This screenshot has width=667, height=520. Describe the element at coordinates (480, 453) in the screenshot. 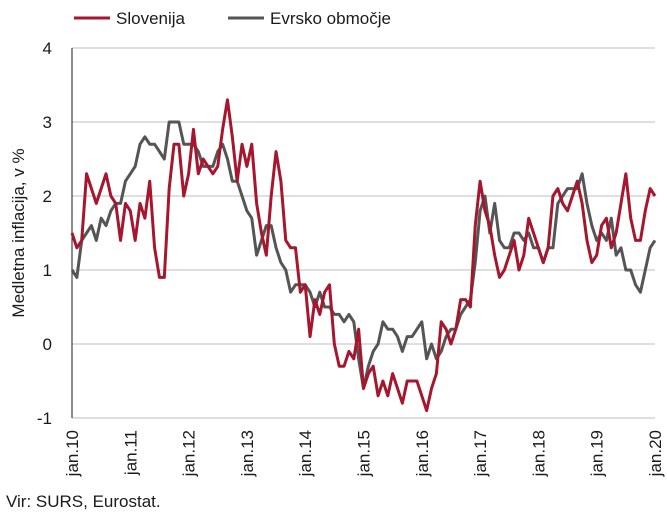

I see `x-tick-label: jan.17` at that location.